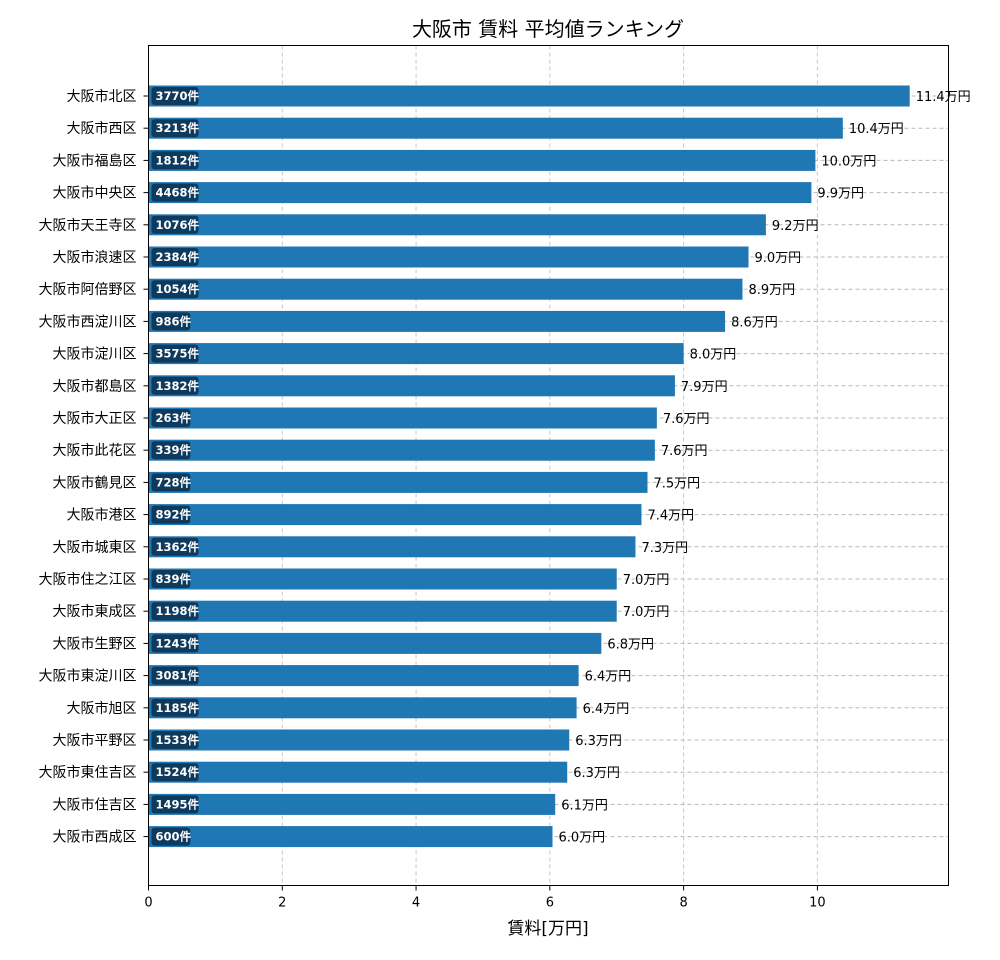 The image size is (1000, 960). What do you see at coordinates (148, 903) in the screenshot?
I see `x-tick-label: 0` at bounding box center [148, 903].